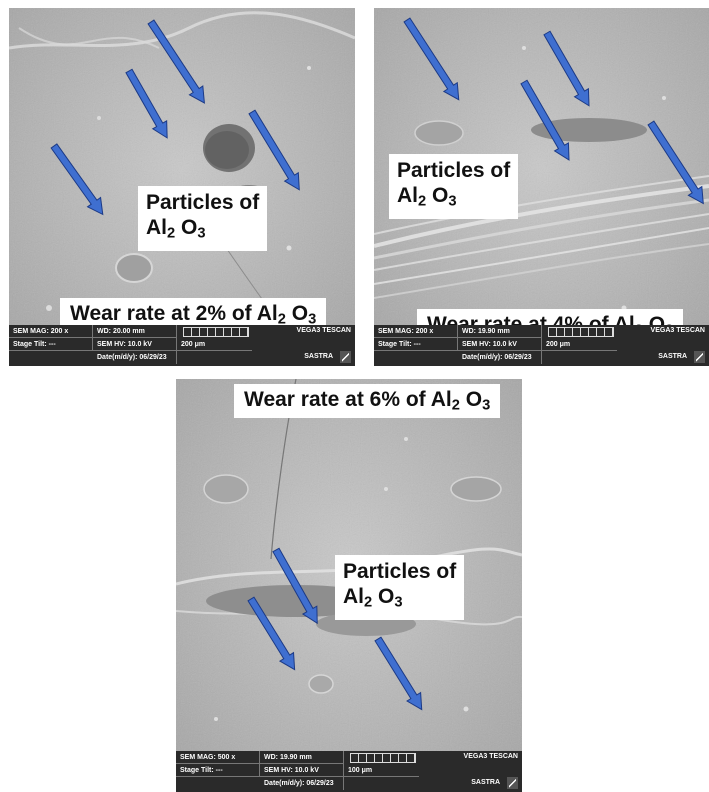 This screenshot has width=709, height=792. I want to click on scale-label: 100 μm, so click(381, 770).